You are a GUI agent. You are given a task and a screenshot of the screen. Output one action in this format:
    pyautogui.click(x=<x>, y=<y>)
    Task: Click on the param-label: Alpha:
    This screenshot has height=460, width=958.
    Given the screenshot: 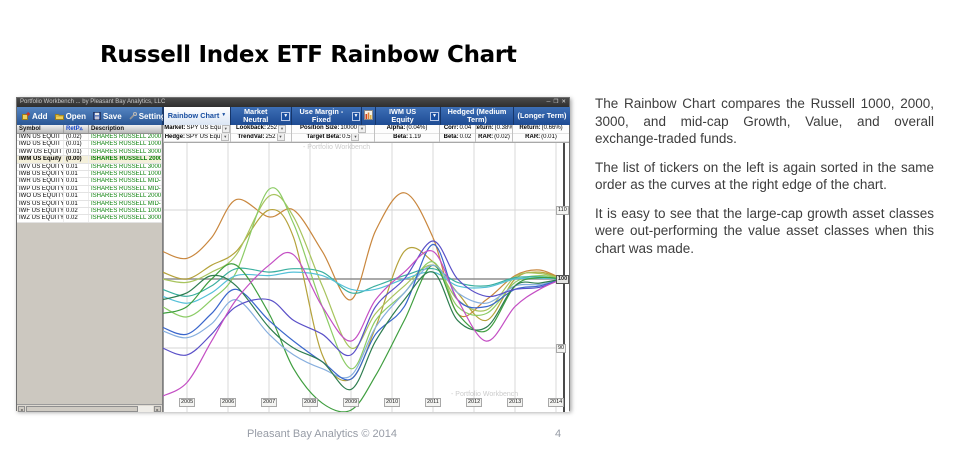 What is the action you would take?
    pyautogui.click(x=396, y=128)
    